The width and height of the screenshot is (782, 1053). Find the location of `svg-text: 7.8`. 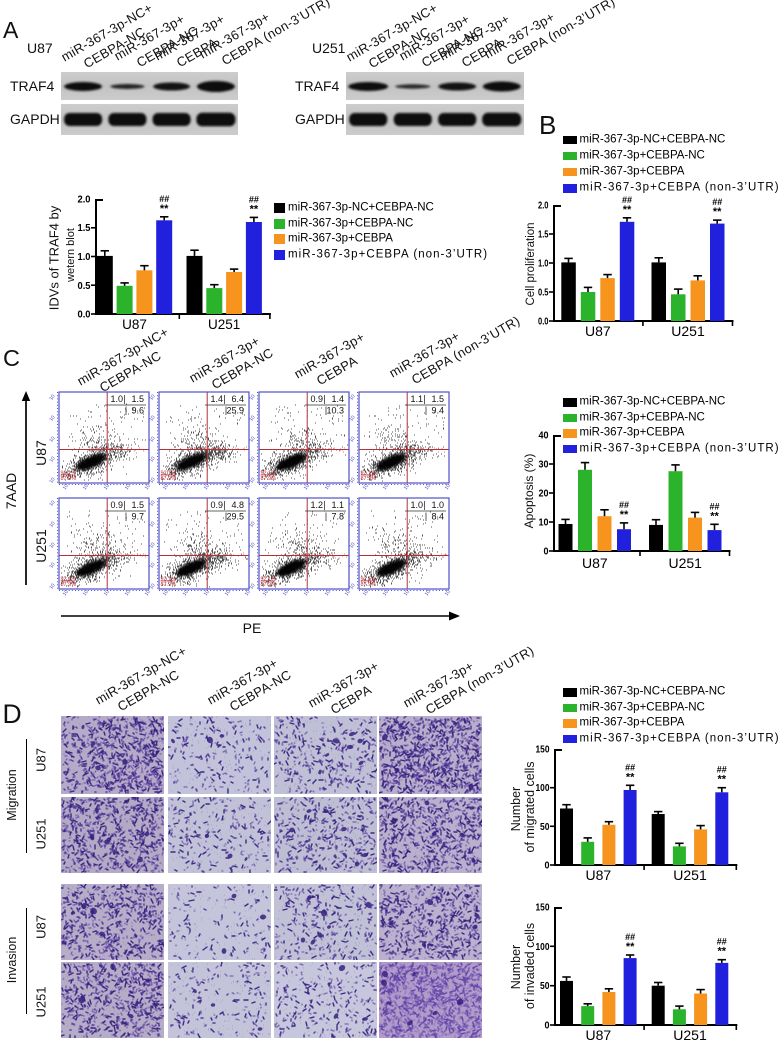

svg-text: 7.8 is located at coordinates (337, 517).